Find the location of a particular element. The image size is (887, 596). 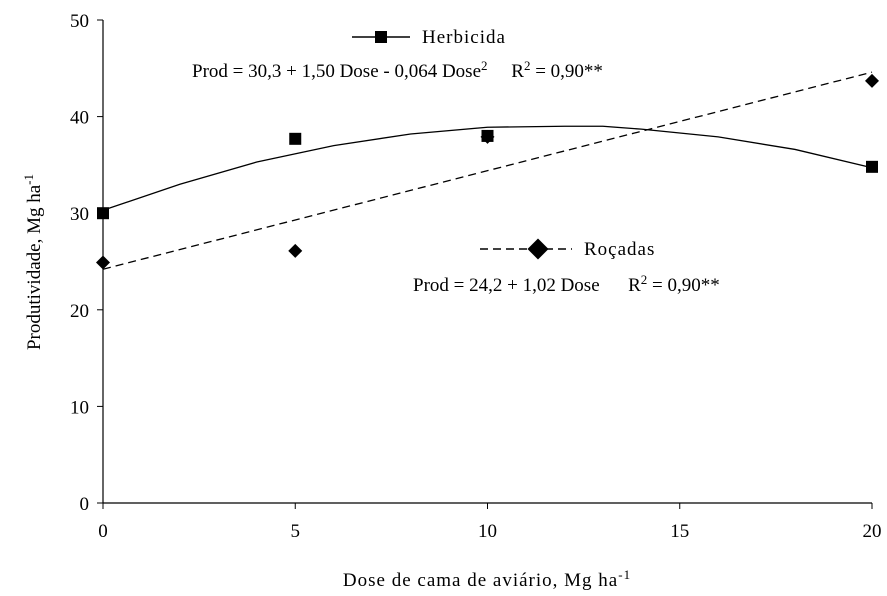

y-axis-label-part: Produtividade, Mg ha is located at coordinates (34, 267).